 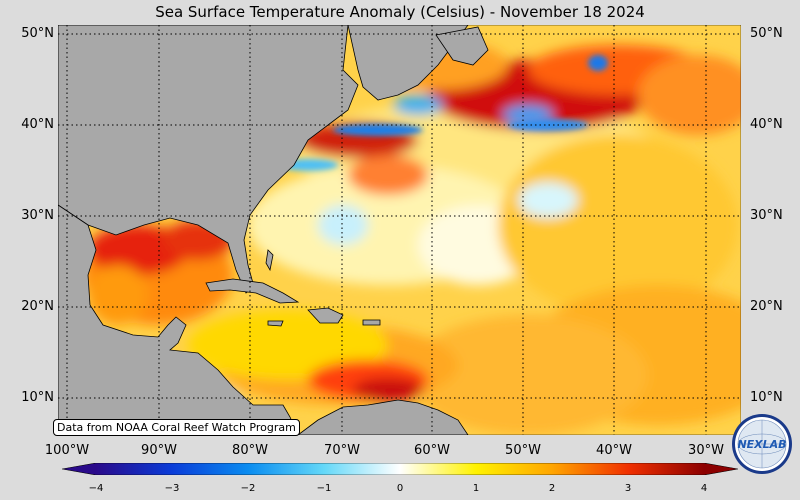 I want to click on jamaica-land, so click(x=275, y=323).